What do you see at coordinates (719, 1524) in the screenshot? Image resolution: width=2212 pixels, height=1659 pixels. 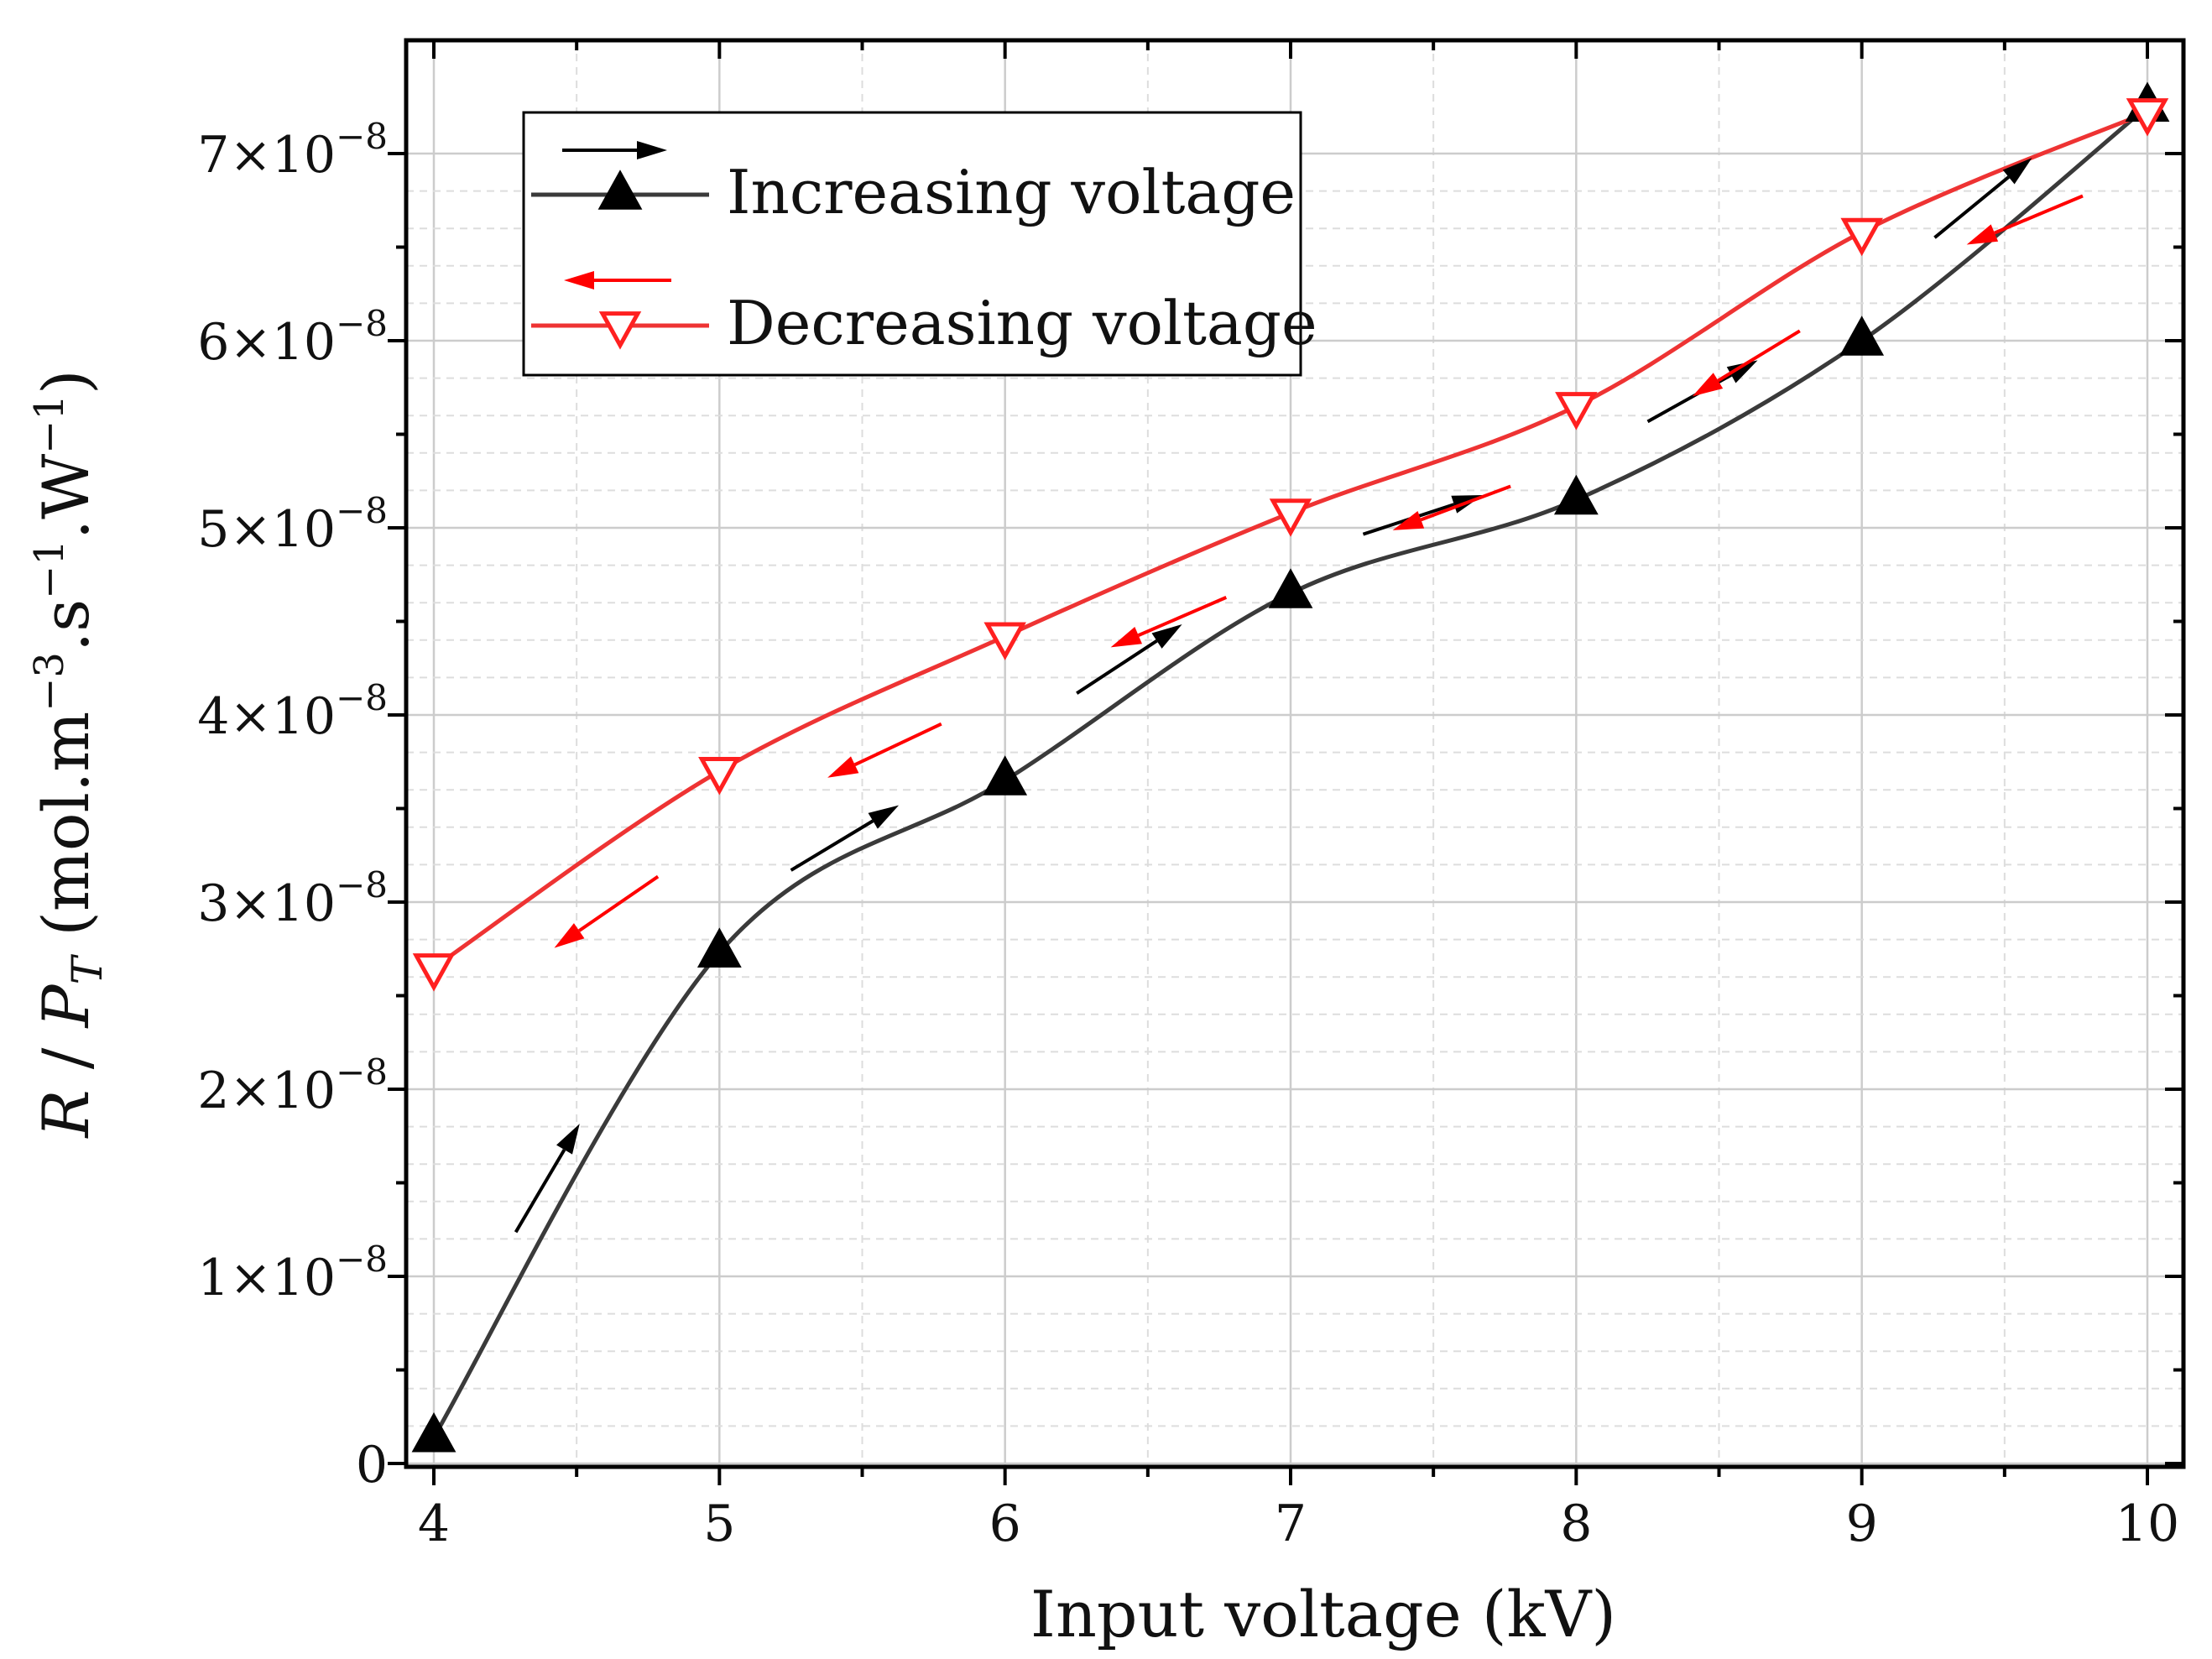 I see `x-tick-label: 5` at bounding box center [719, 1524].